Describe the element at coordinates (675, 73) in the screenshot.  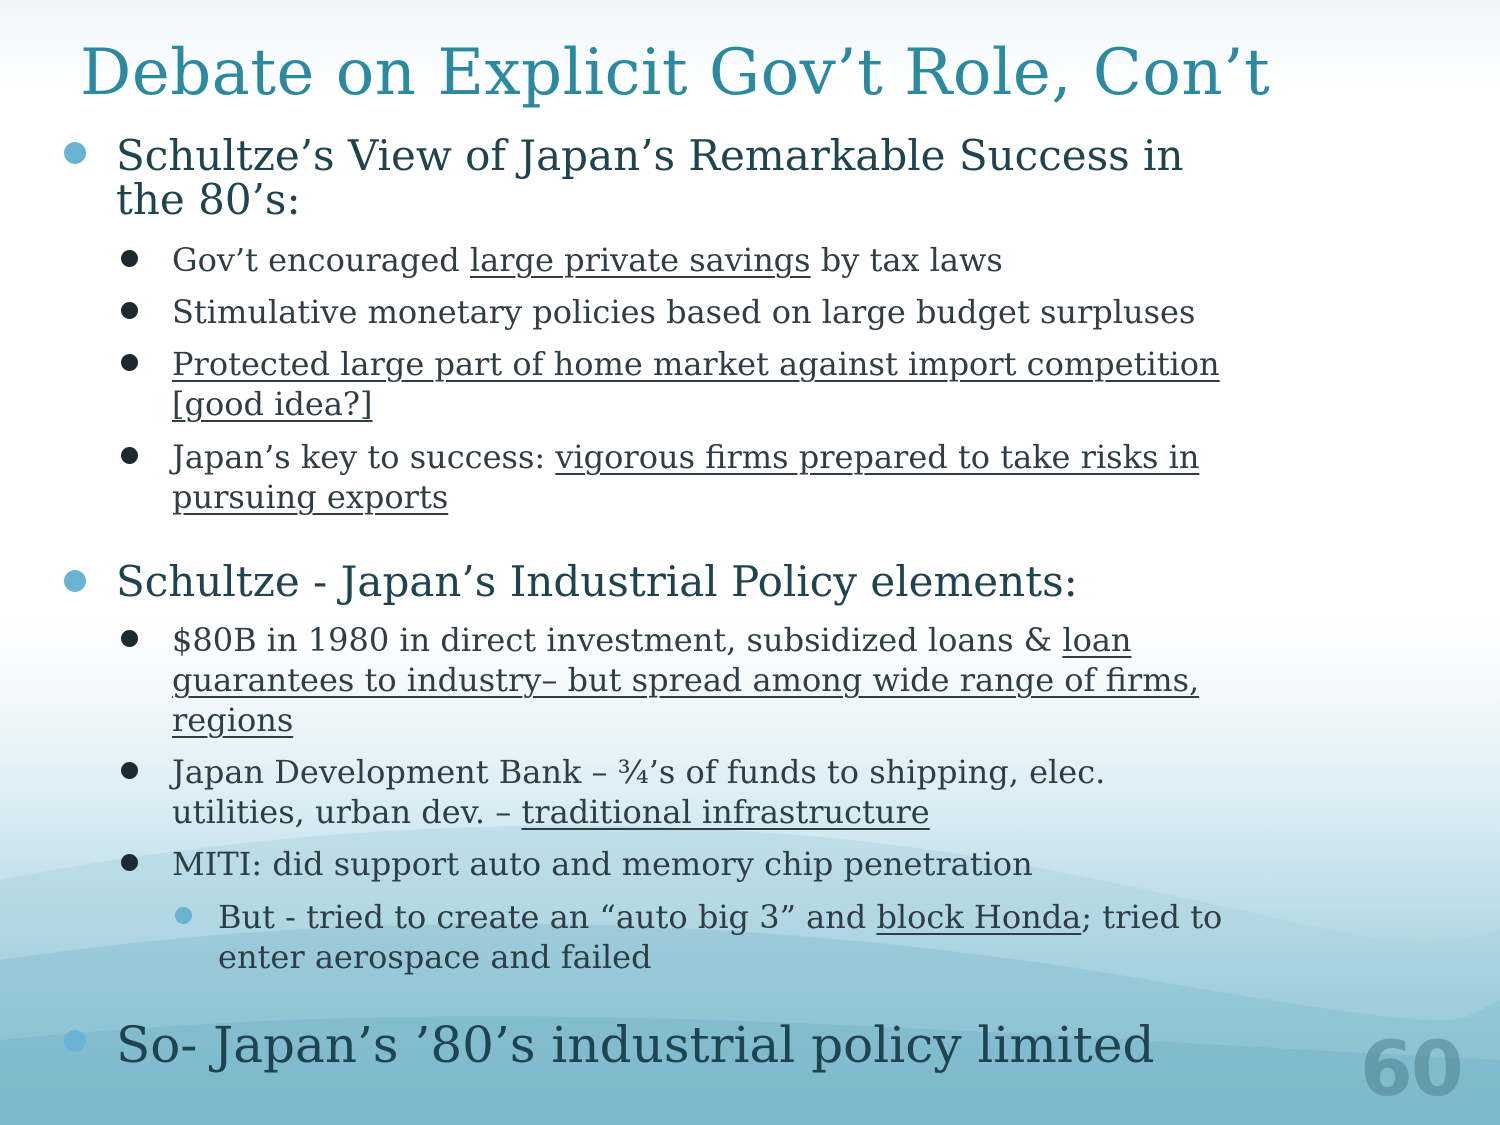
I see `slide-title: Debate on Explicit Gov’t Role, Con’t` at that location.